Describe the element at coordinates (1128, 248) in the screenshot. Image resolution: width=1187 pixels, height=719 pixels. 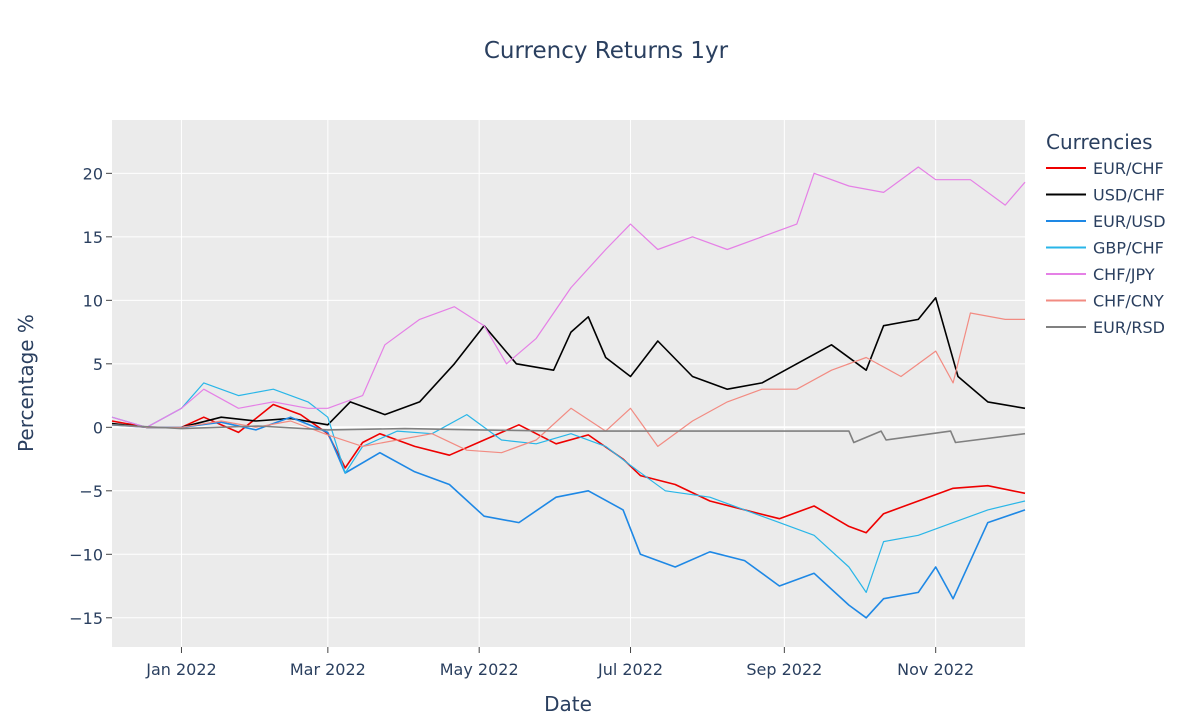
I see `legend-item-label: GBP/CHF` at that location.